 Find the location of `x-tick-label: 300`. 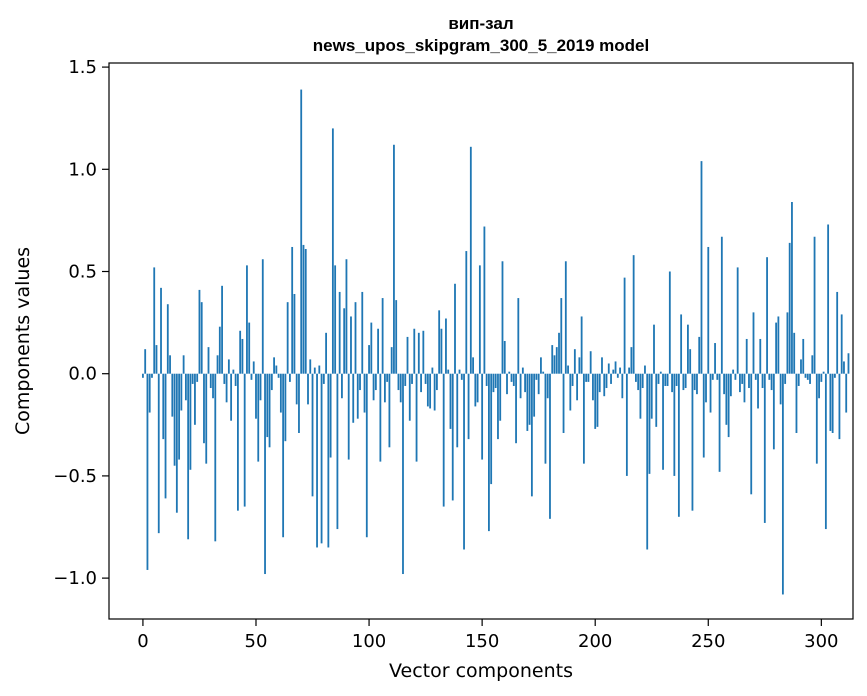

x-tick-label: 300 is located at coordinates (821, 641).